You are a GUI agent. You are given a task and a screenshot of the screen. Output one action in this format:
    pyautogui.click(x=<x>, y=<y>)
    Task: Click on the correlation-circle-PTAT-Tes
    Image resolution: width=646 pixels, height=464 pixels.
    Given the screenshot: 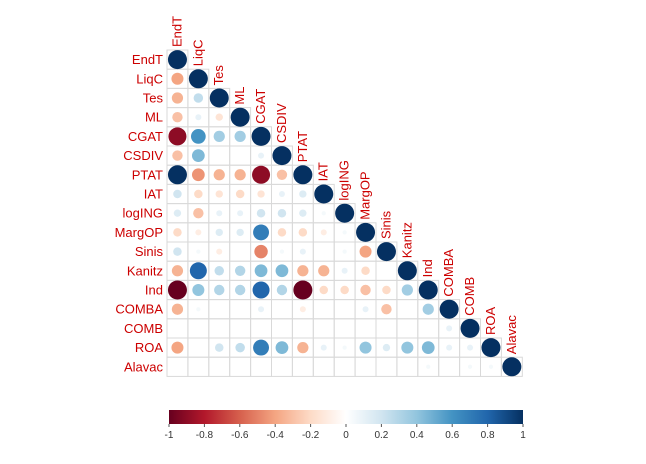 What is the action you would take?
    pyautogui.click(x=219, y=175)
    